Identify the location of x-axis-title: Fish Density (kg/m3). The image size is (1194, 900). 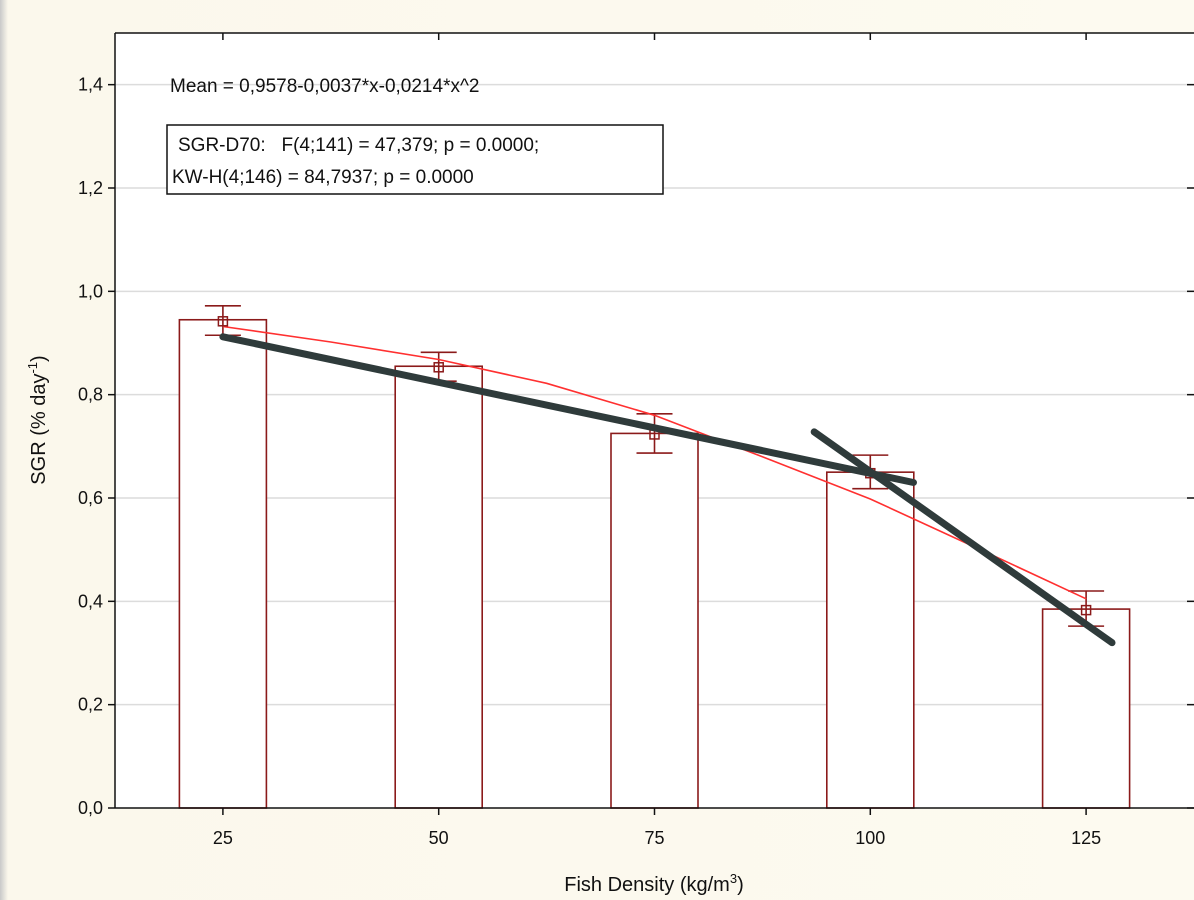
(654, 883).